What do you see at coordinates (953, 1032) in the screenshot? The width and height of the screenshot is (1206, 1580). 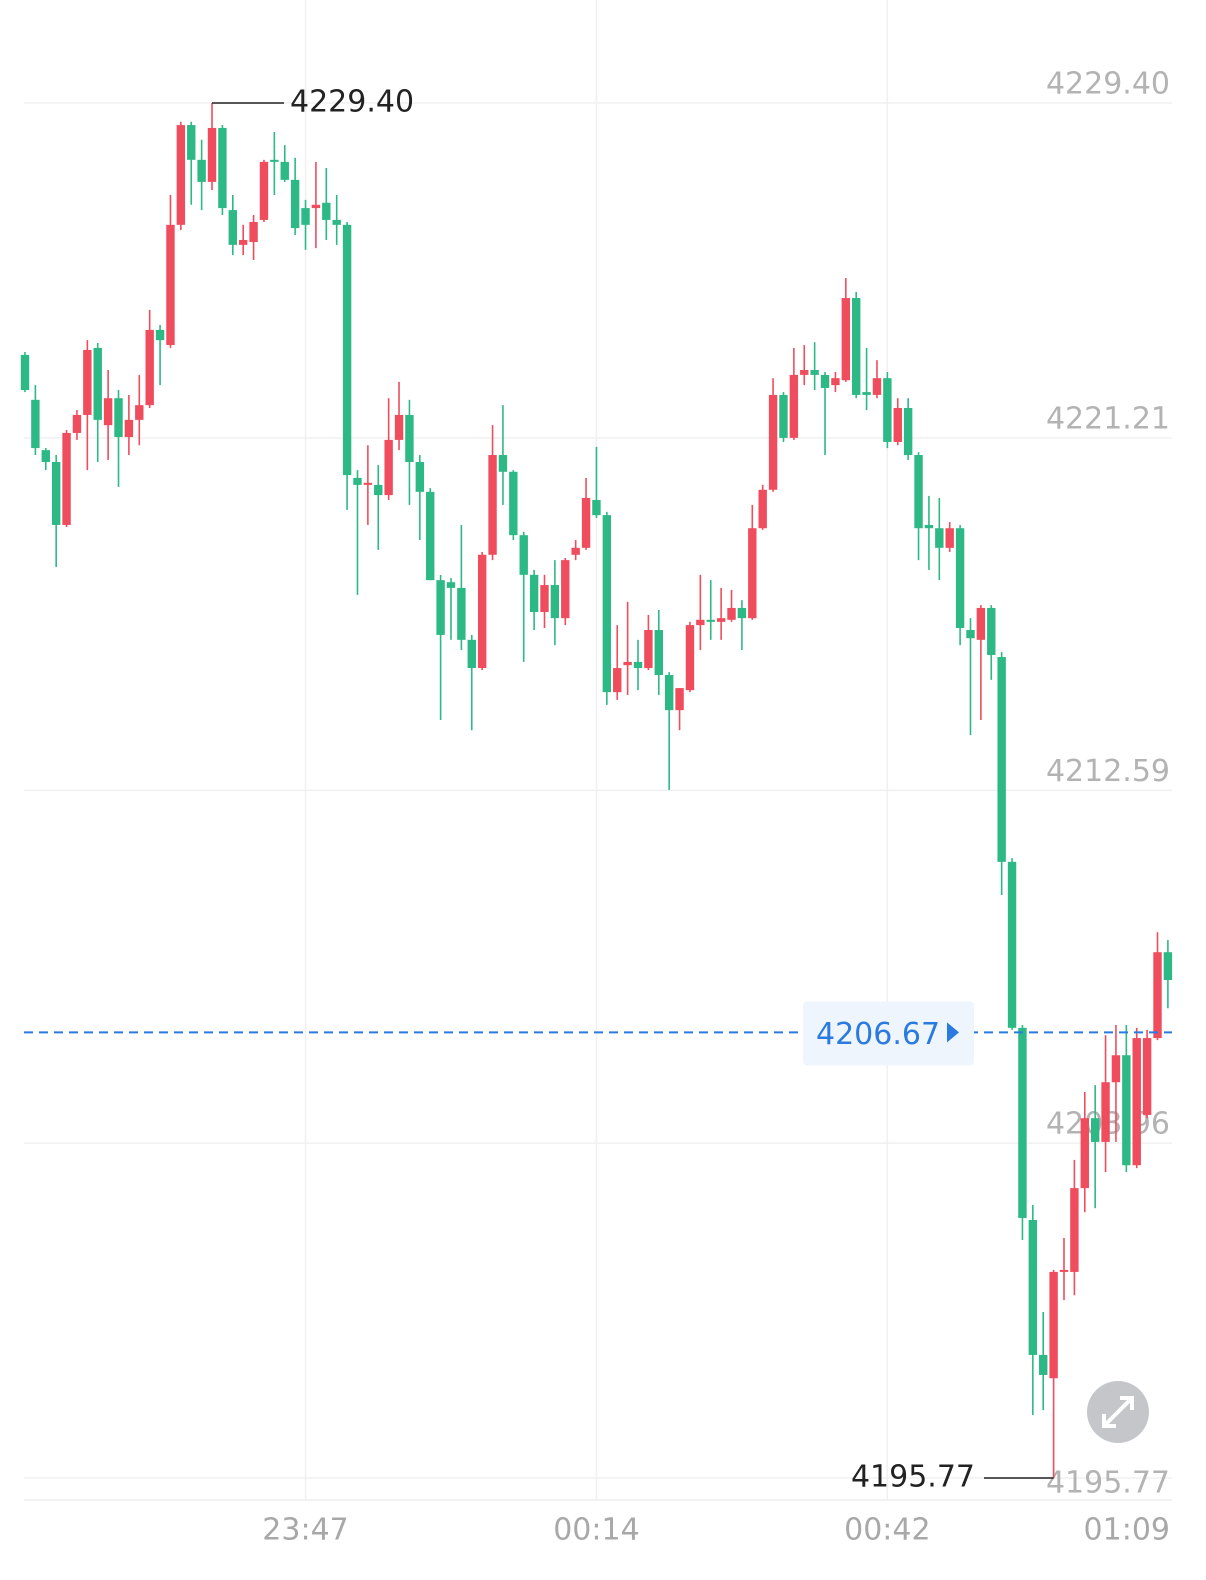 I see `last-price-arrow` at bounding box center [953, 1032].